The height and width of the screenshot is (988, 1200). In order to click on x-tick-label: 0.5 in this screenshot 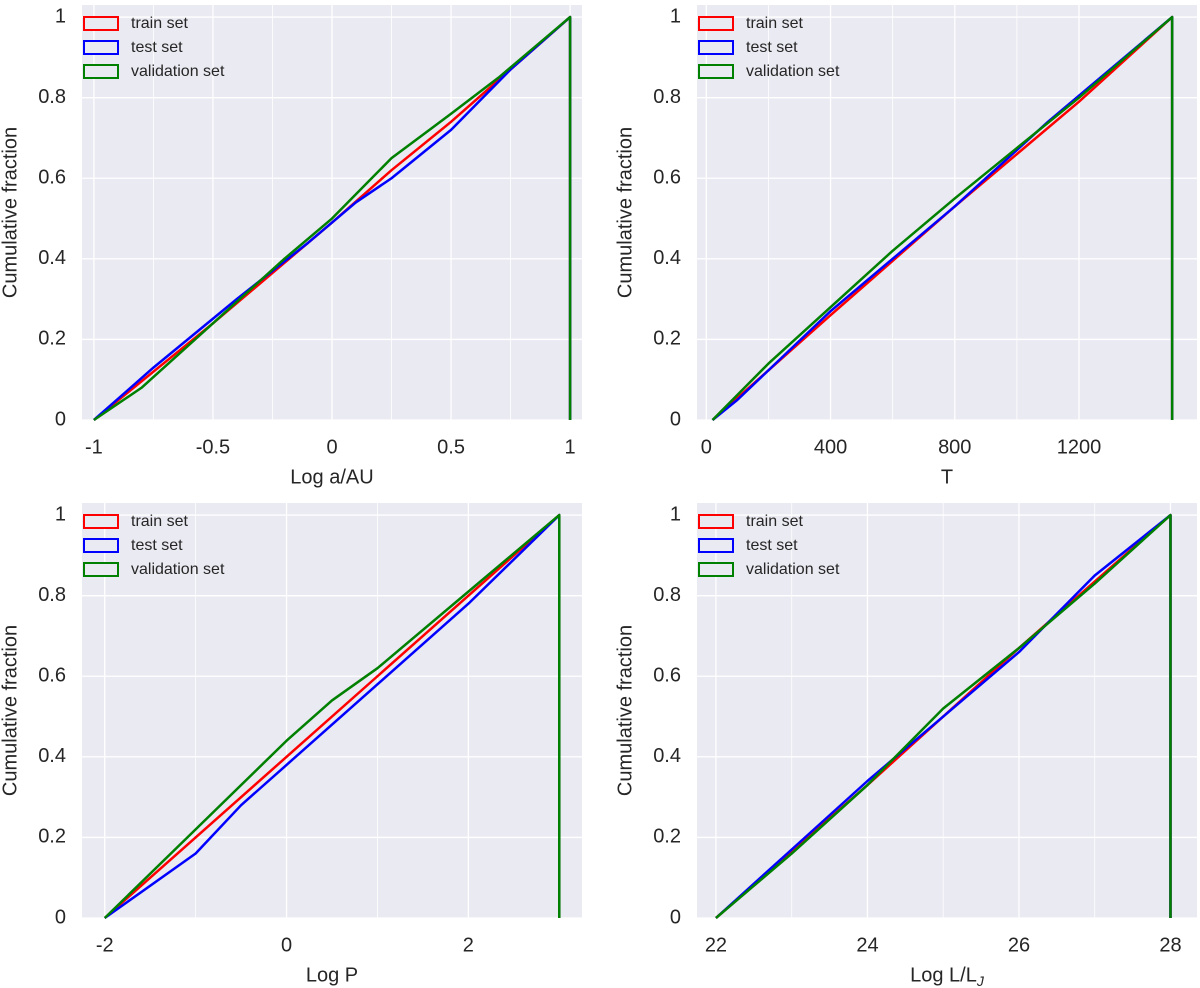, I will do `click(451, 448)`.